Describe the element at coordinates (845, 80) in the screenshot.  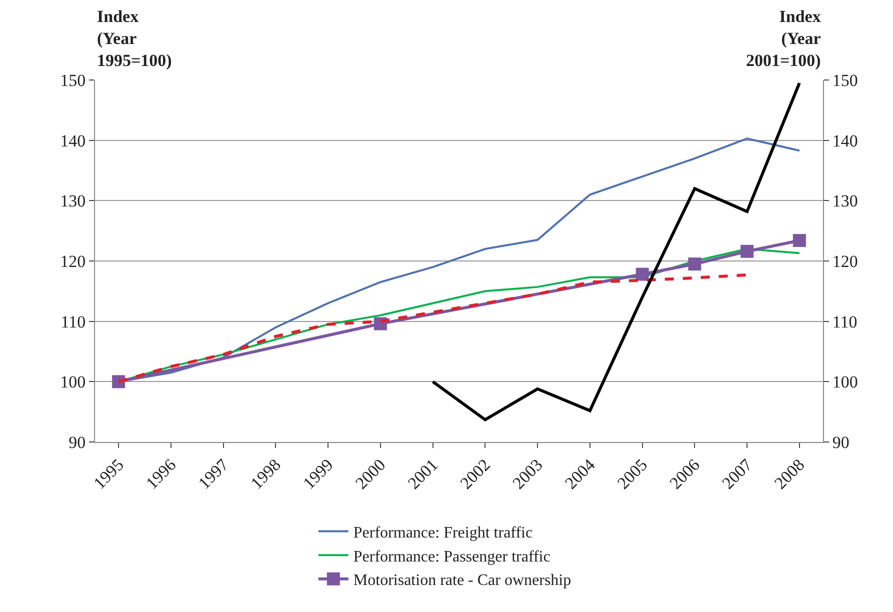
I see `y2-tick-label: 150` at that location.